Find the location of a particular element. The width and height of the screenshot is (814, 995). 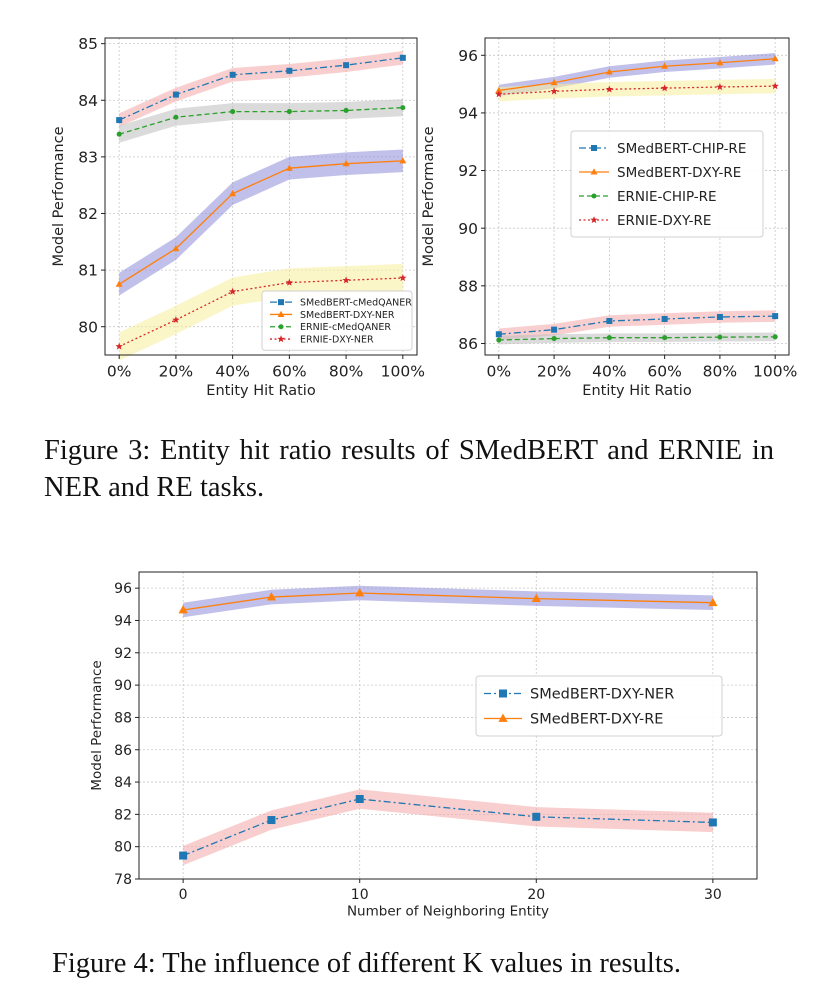

series-SMedBERT-DXY-NER is located at coordinates (261, 222).